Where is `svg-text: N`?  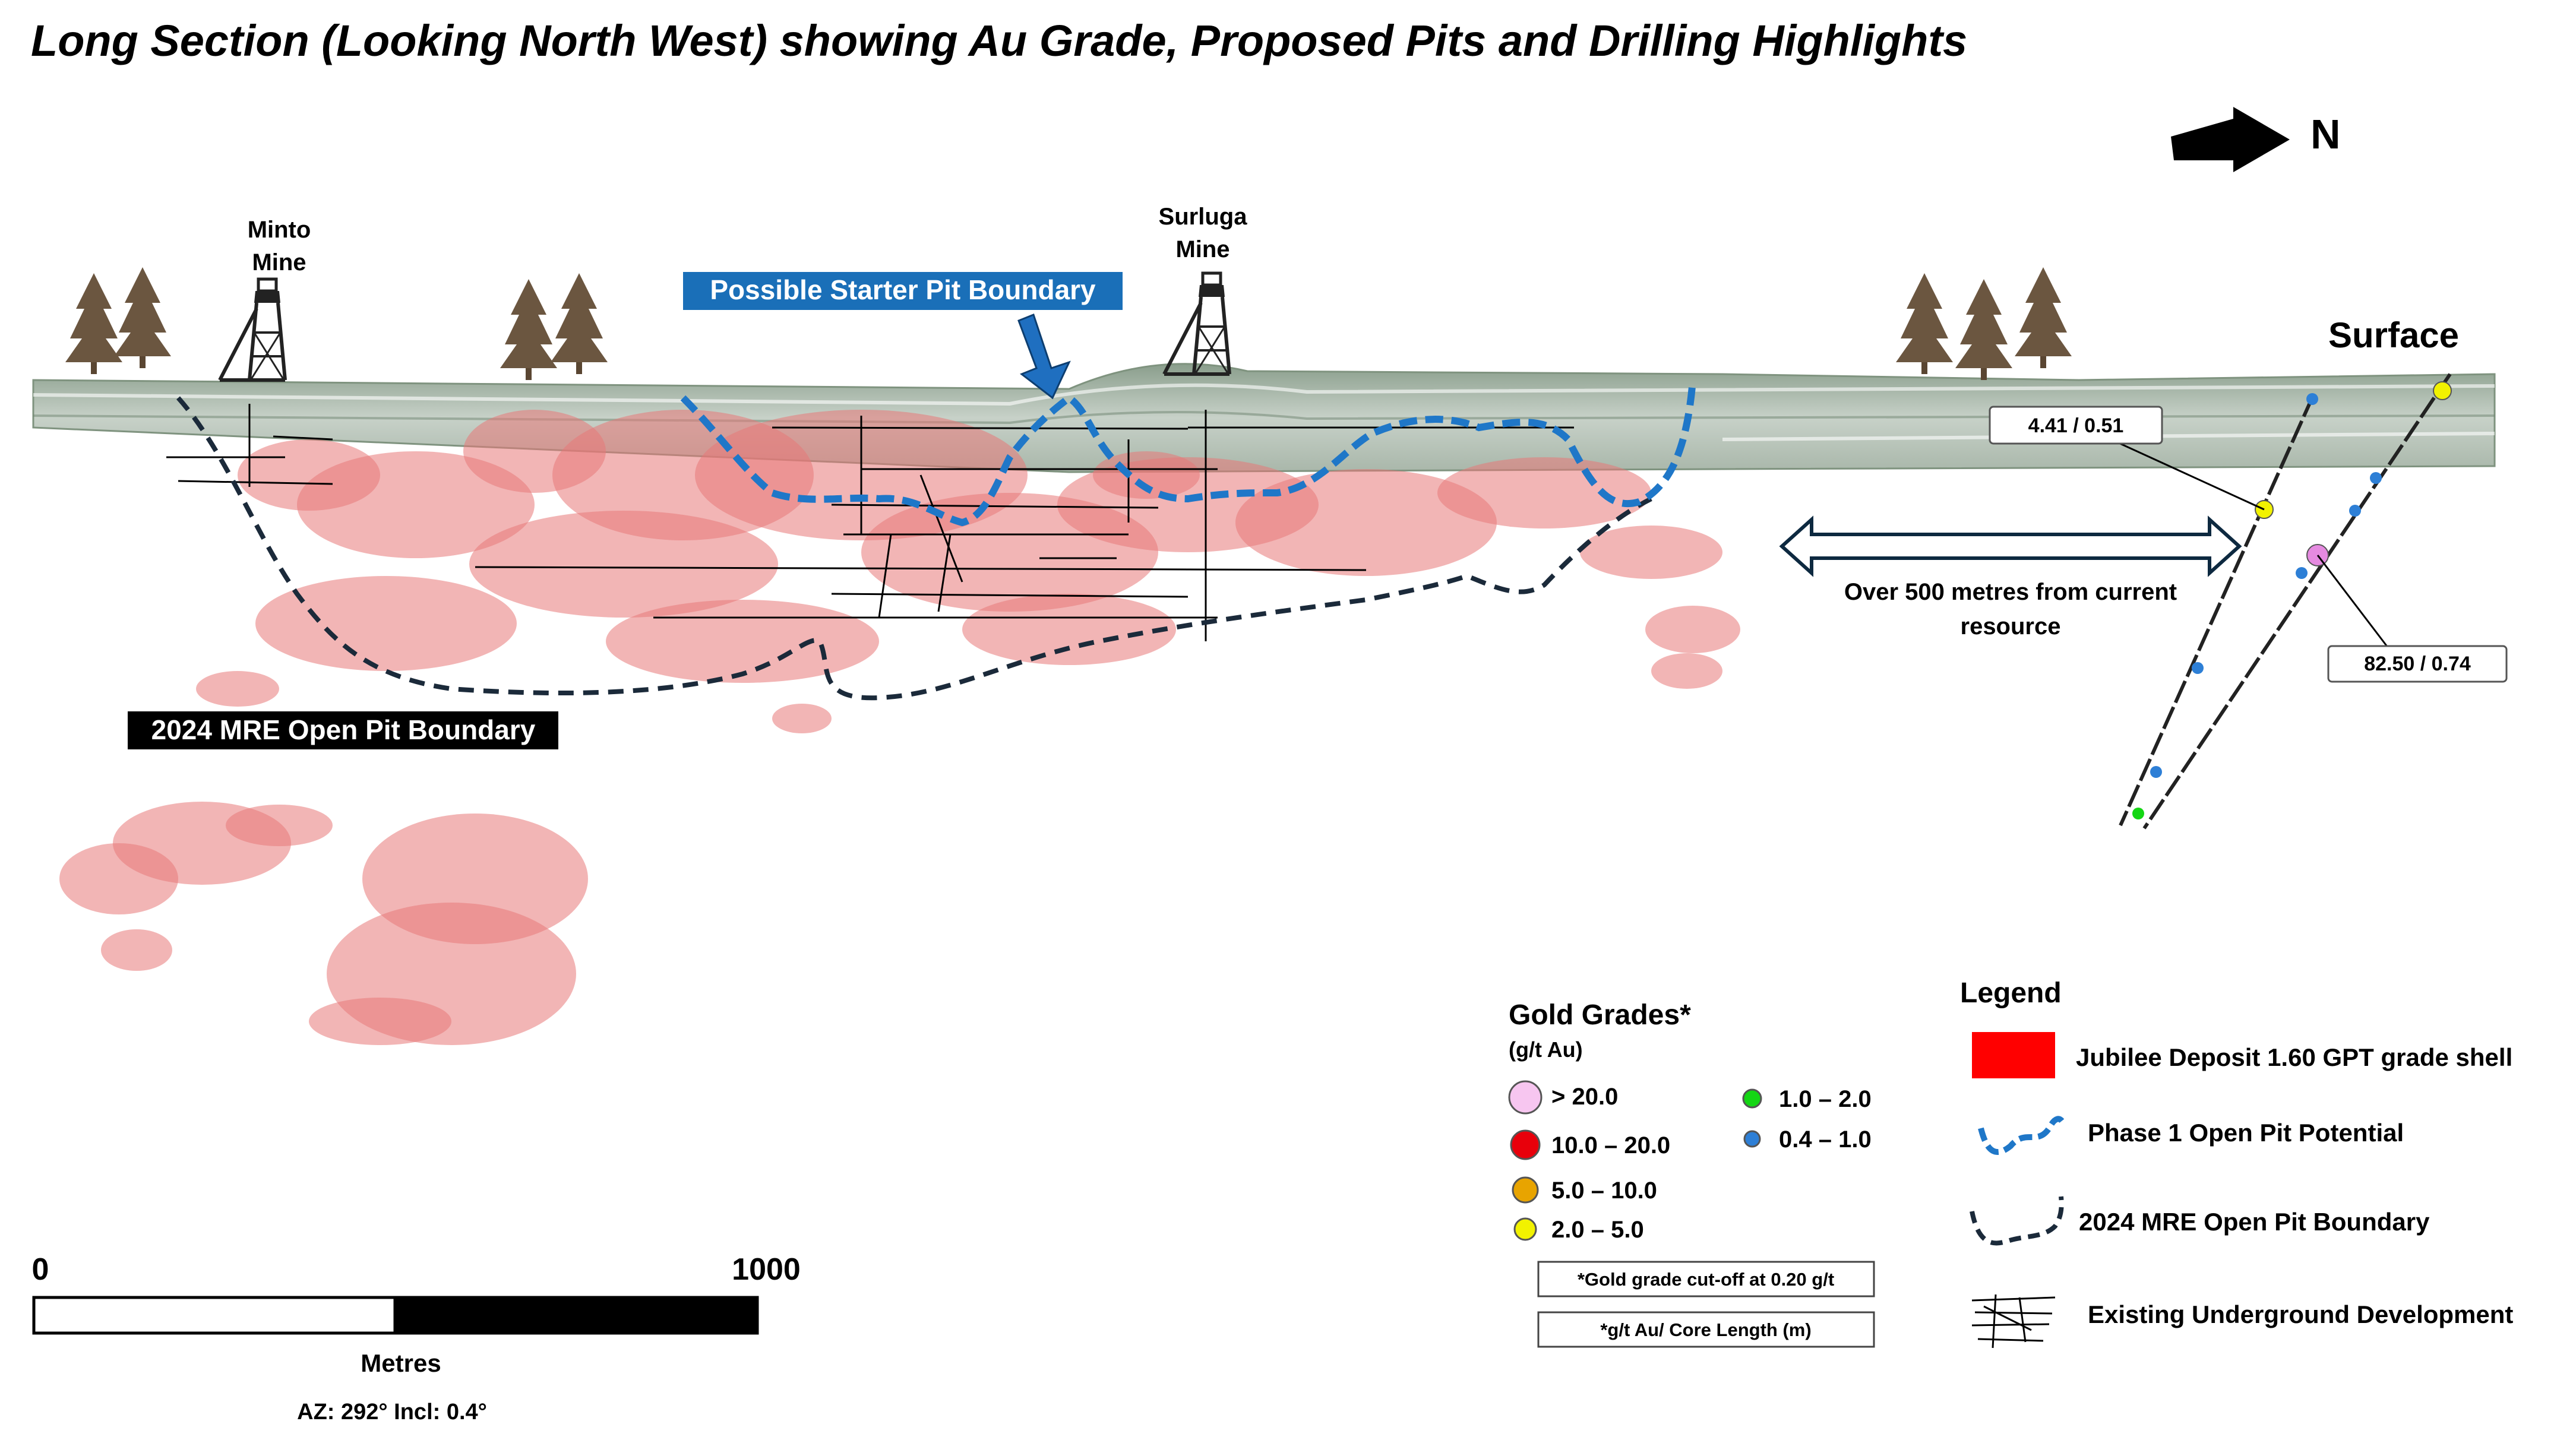 svg-text: N is located at coordinates (2326, 134).